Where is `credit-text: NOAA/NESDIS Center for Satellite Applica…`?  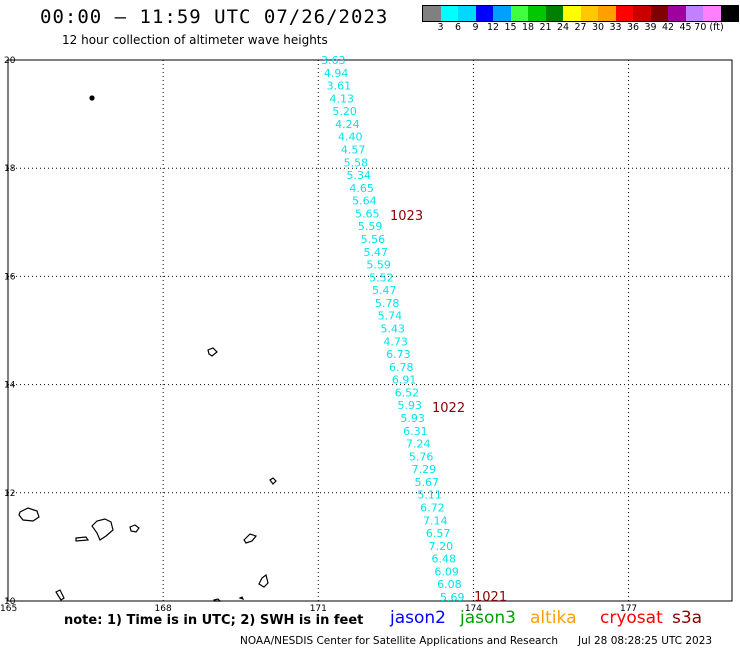 credit-text: NOAA/NESDIS Center for Satellite Applica… is located at coordinates (399, 641).